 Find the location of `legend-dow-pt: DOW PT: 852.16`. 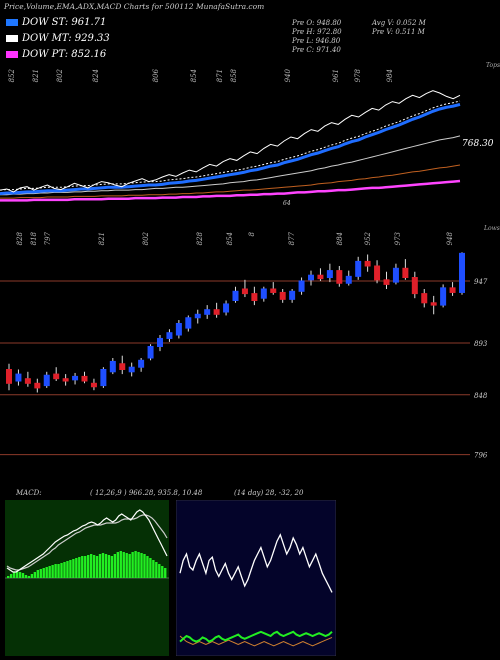

legend-dow-pt: DOW PT: 852.16 is located at coordinates (56, 54).